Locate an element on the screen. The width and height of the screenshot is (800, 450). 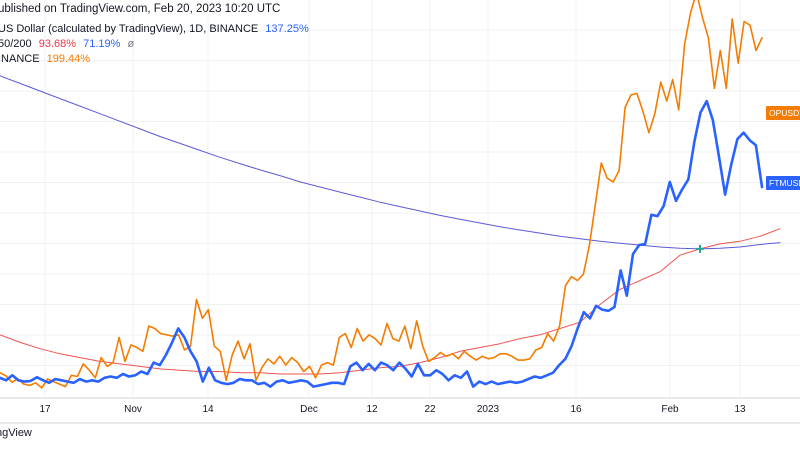
x-tick-label: 12 is located at coordinates (372, 409).